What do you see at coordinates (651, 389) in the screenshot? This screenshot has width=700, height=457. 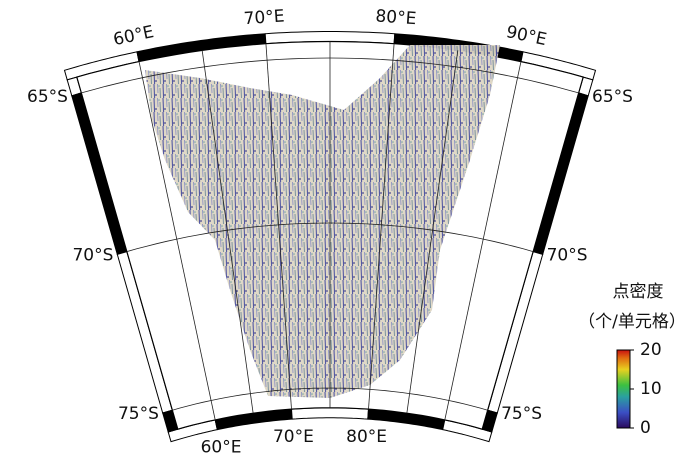 I see `colorbar-tick-label: 10` at bounding box center [651, 389].